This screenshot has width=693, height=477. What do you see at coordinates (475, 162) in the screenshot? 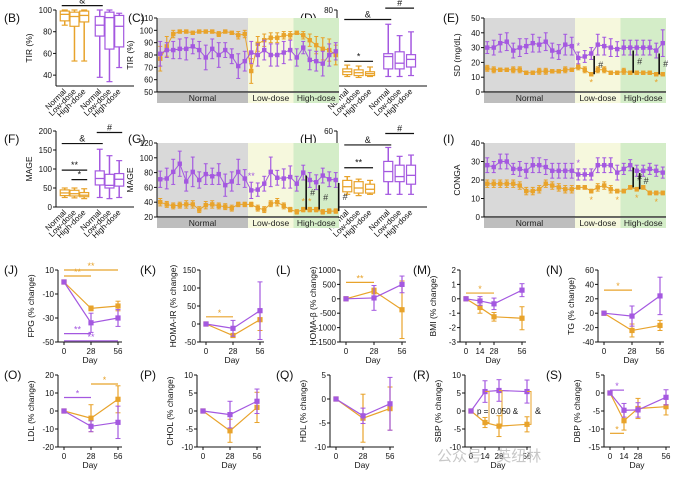
I see `y-tick-label: 30` at bounding box center [475, 162].